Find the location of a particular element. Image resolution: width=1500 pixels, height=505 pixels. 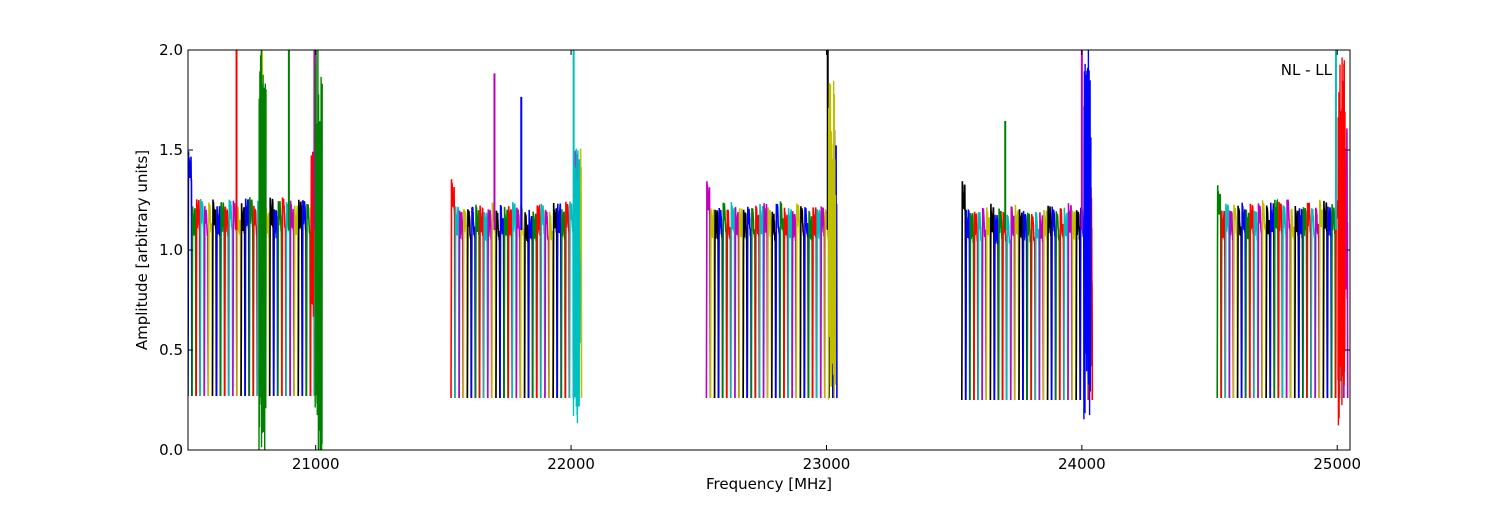

x-tick-label: 23000 is located at coordinates (827, 464).